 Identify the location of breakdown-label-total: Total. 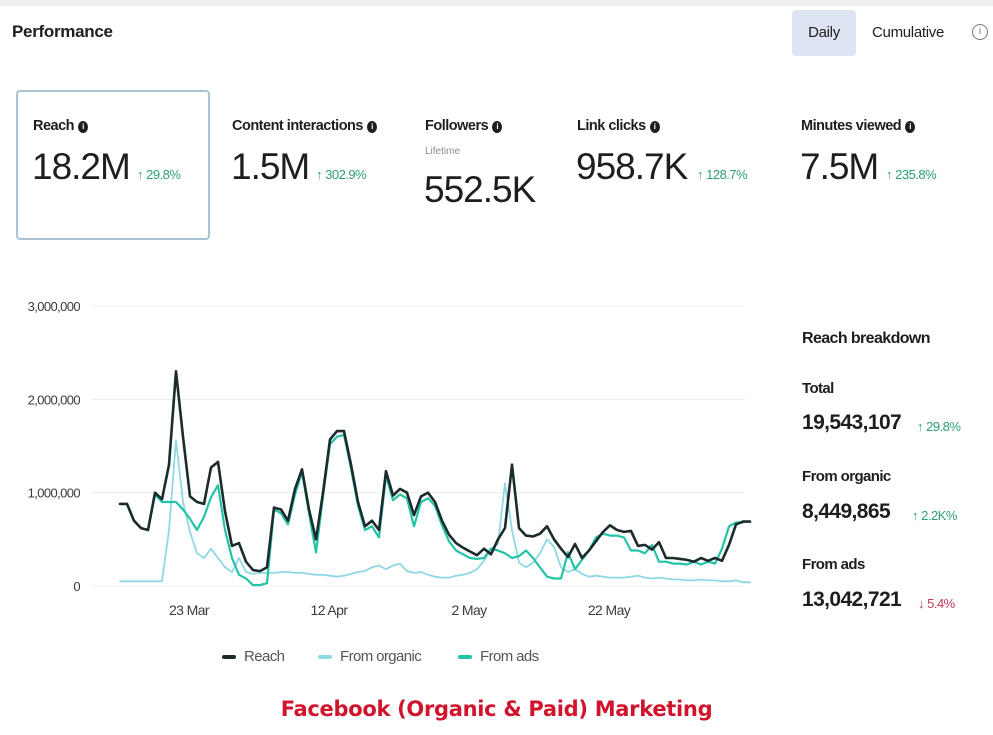
(818, 388).